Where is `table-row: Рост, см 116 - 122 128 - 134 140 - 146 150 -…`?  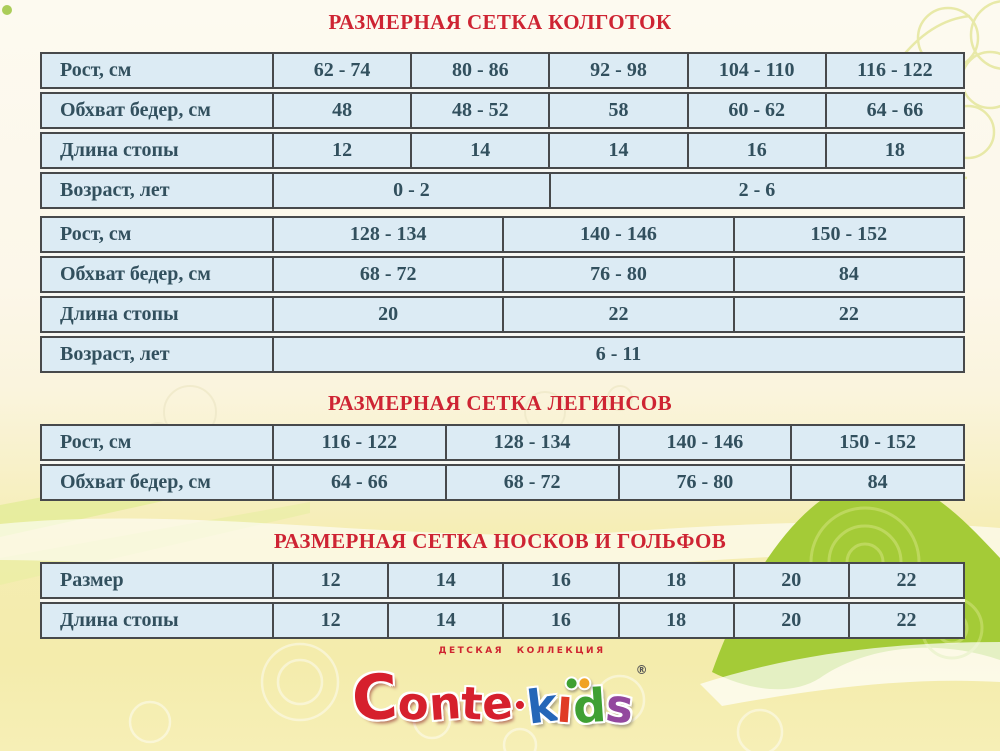 table-row: Рост, см 116 - 122 128 - 134 140 - 146 150 -… is located at coordinates (502, 442).